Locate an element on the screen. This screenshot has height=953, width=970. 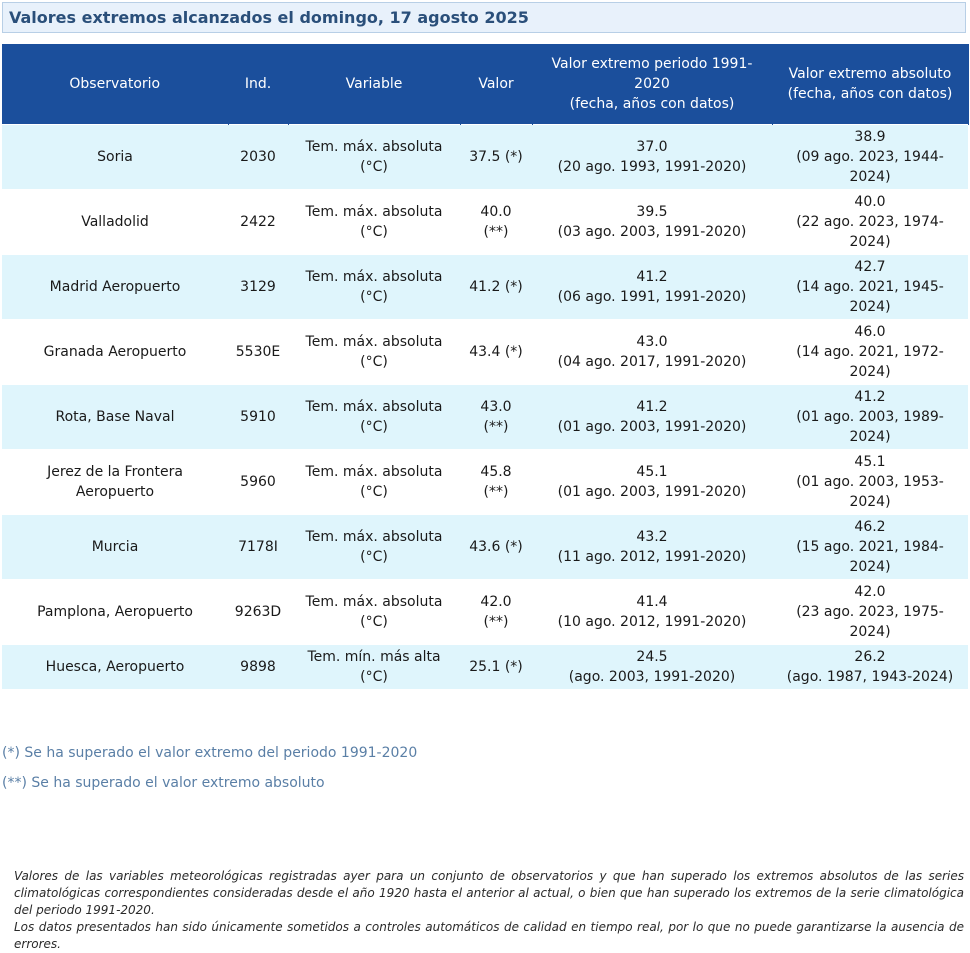
cell-valor: 43.6 (*) is located at coordinates (496, 547).